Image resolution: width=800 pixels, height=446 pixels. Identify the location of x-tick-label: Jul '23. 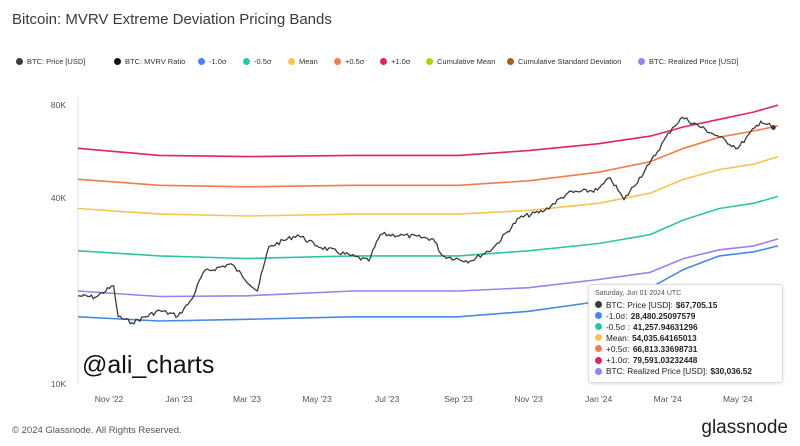
(387, 399).